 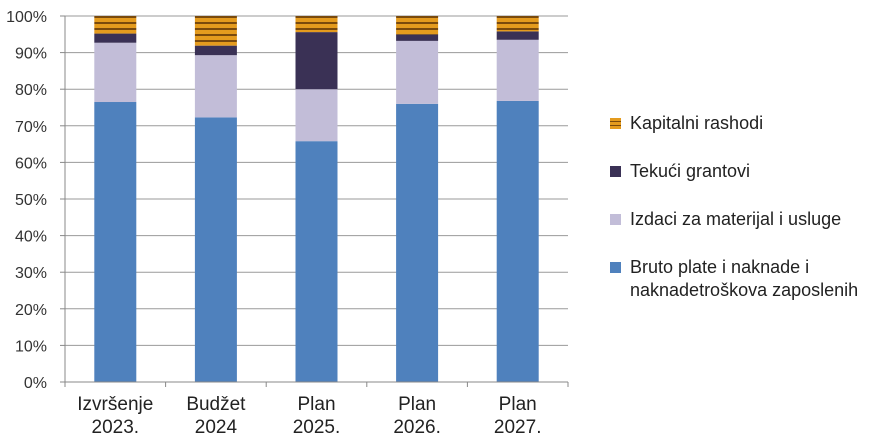 I want to click on y-tick-labels: 0% 10% 20% 30% 40% 50% 60% 70% 80% 90% 100%, so click(x=35, y=200).